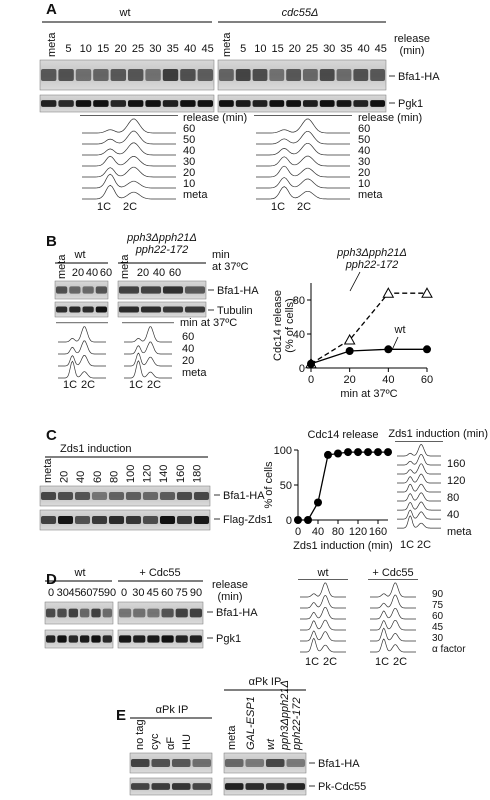 The height and width of the screenshot is (800, 490). Describe the element at coordinates (74, 593) in the screenshot. I see `label: 45` at that location.